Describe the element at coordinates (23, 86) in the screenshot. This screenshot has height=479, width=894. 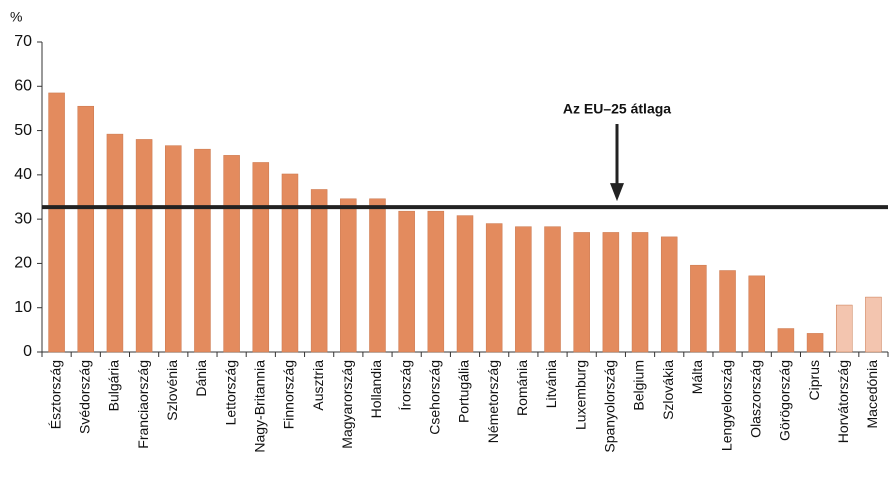
I see `y-tick-label: 60` at that location.